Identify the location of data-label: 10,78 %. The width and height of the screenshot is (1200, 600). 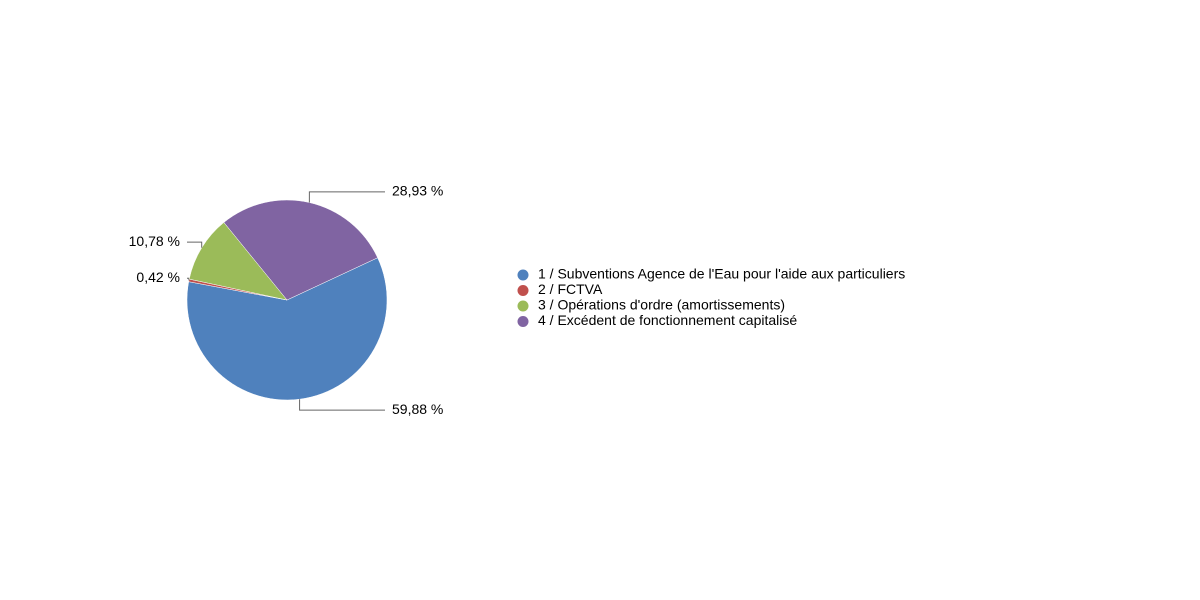
(154, 241).